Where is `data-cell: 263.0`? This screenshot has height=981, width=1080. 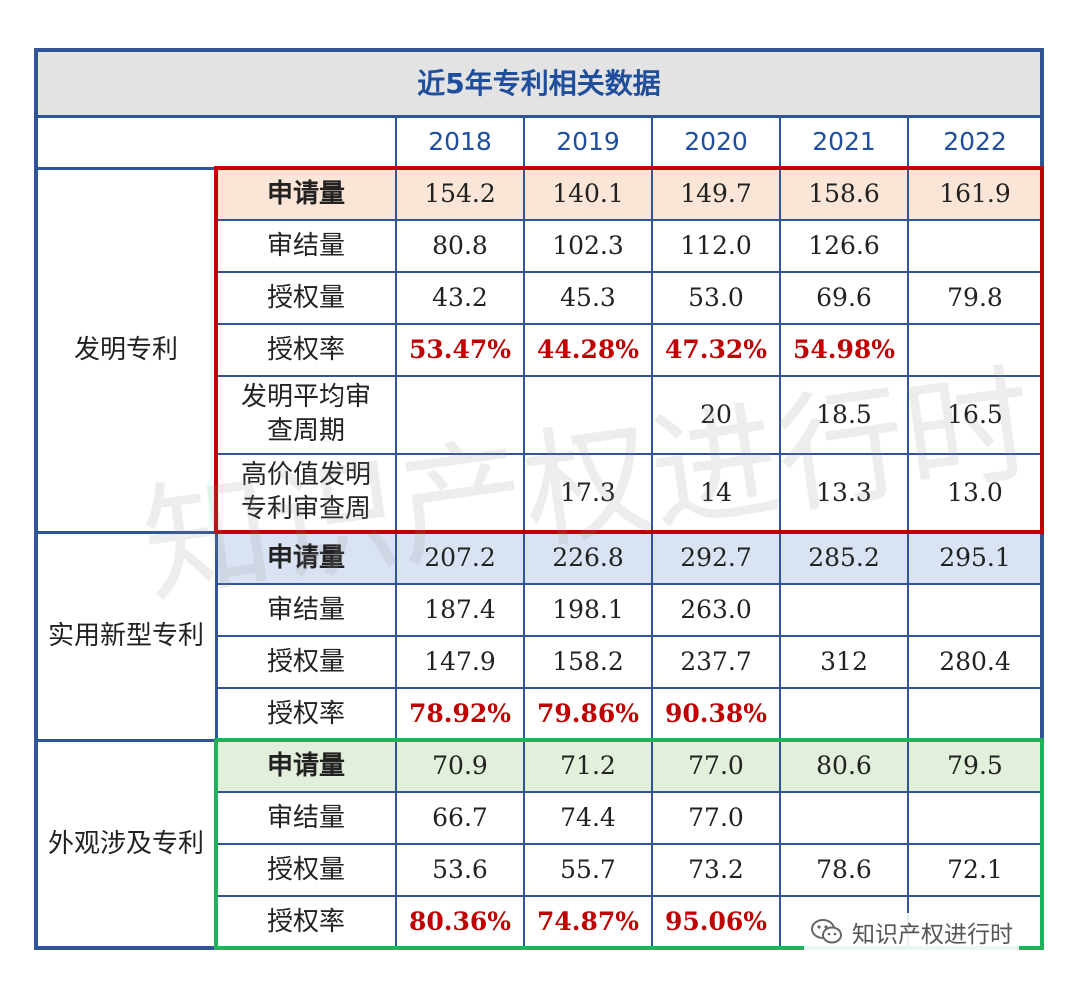
data-cell: 263.0 is located at coordinates (716, 610).